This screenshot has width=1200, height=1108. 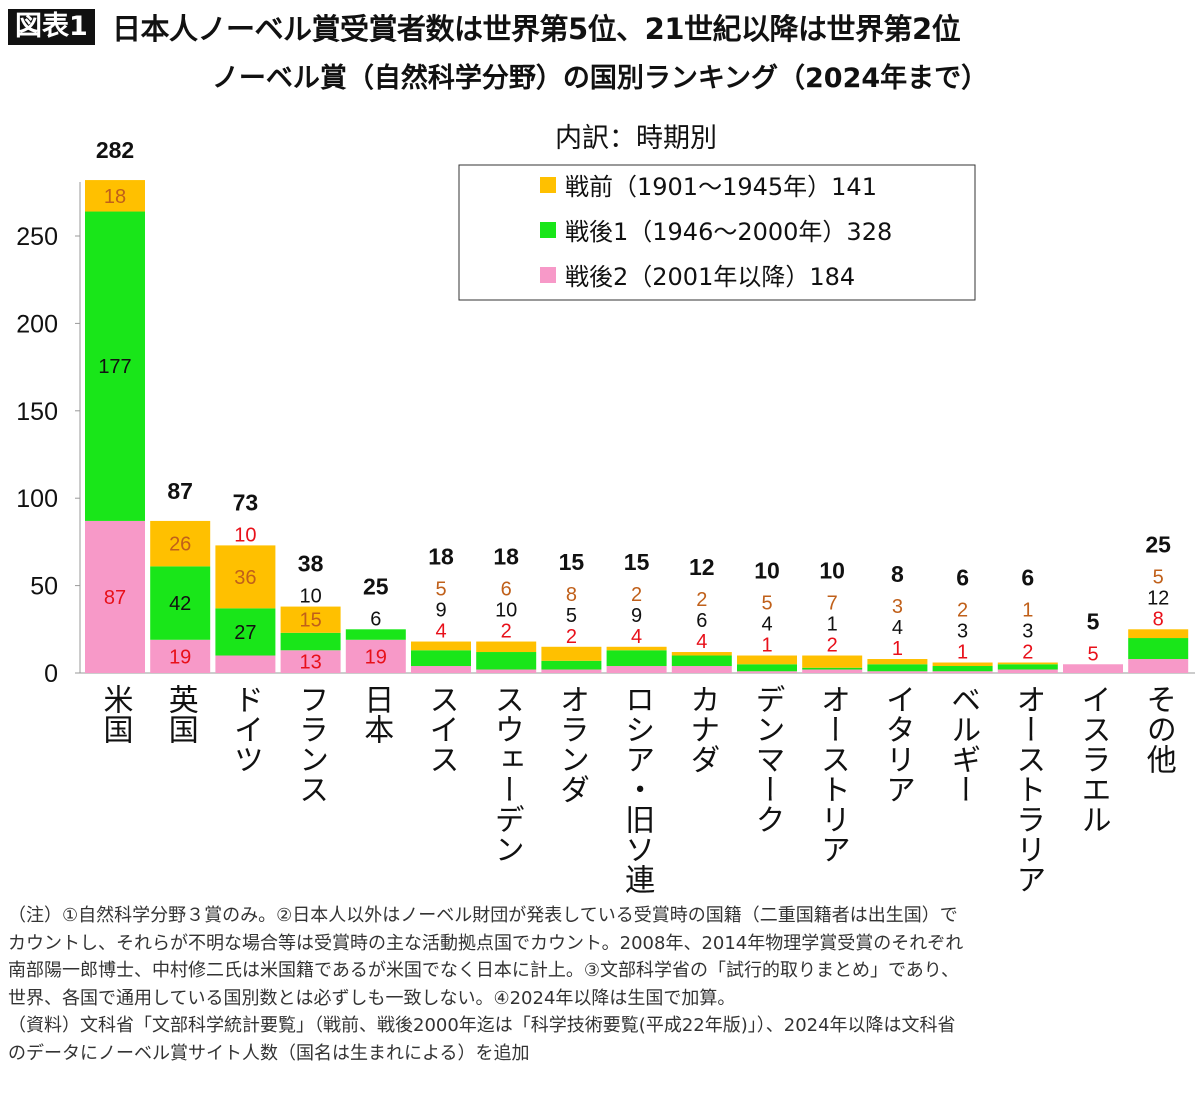 What do you see at coordinates (115, 197) in the screenshot?
I see `data-label: 18` at bounding box center [115, 197].